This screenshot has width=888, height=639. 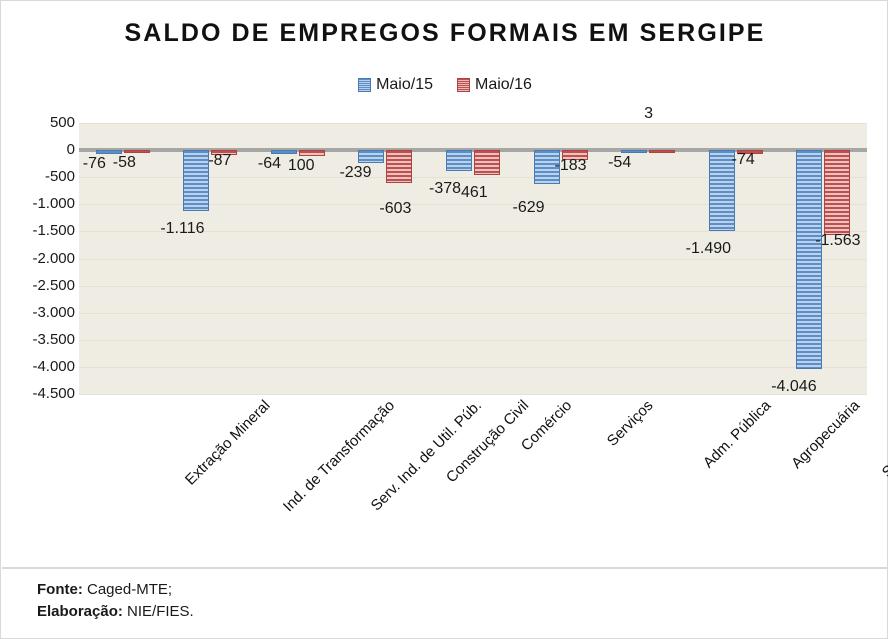 I want to click on bar-group: -378 461, so click(x=473, y=258).